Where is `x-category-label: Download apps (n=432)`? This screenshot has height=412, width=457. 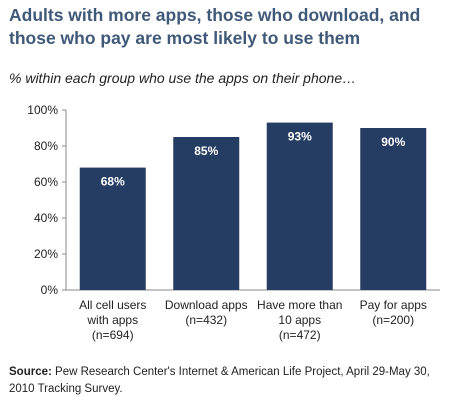 x-category-label: Download apps (n=432) is located at coordinates (206, 312).